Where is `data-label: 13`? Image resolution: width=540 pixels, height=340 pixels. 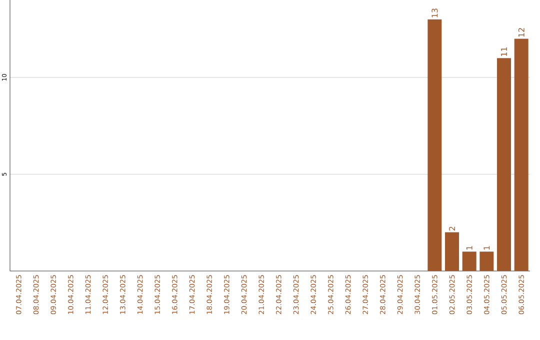
data-label: 13 is located at coordinates (435, 13).